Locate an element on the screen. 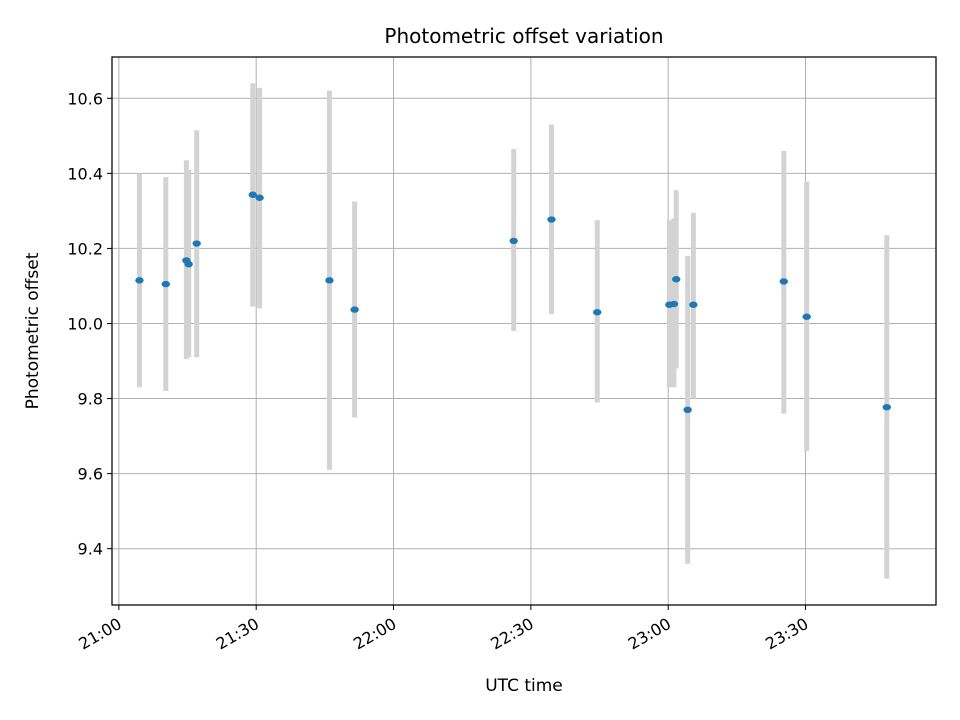 The image size is (960, 720). y-tick-label: 10.0 is located at coordinates (85, 323).